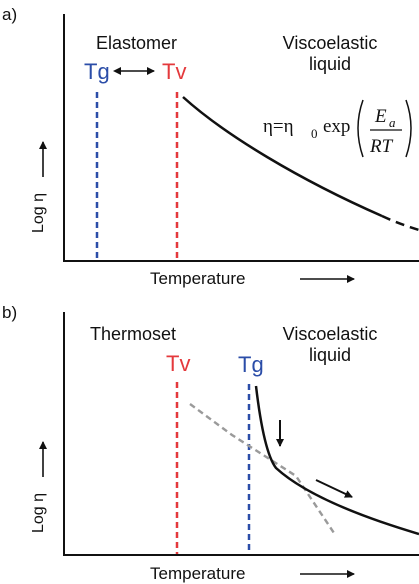  Describe the element at coordinates (336, 460) in the screenshot. I see `panel-b-viscosity-curve` at that location.